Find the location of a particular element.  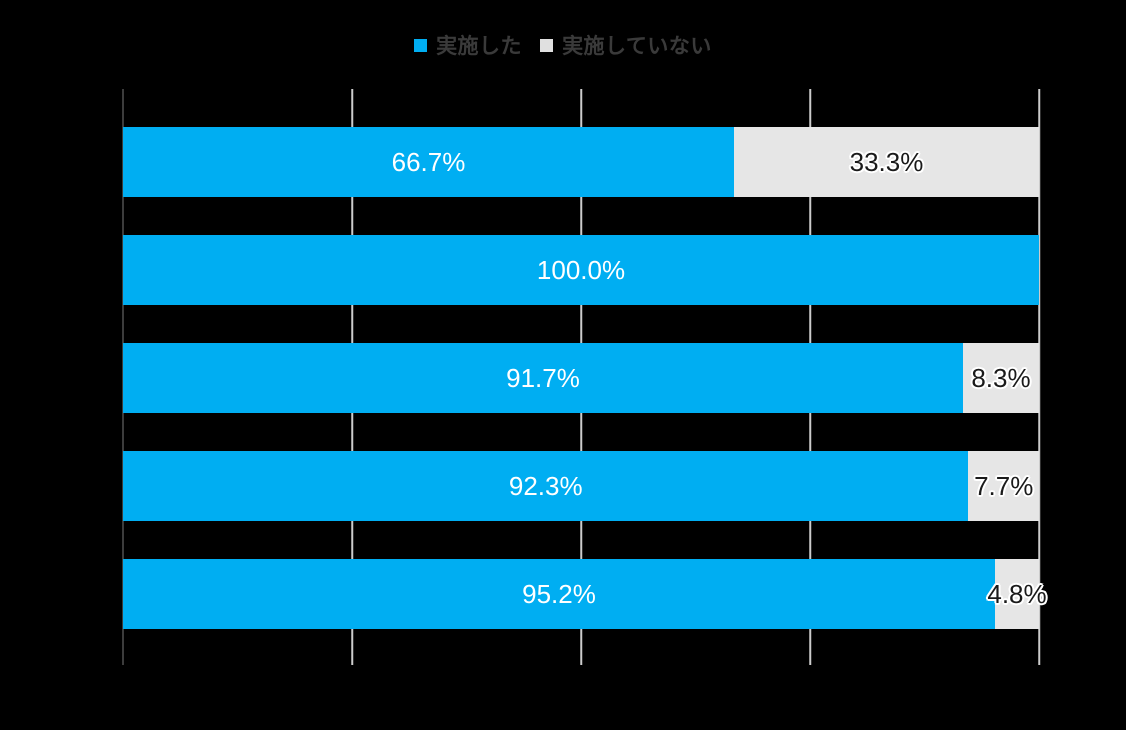

bar-segment-not-implemented-3: 8.3% is located at coordinates (1000, 378).